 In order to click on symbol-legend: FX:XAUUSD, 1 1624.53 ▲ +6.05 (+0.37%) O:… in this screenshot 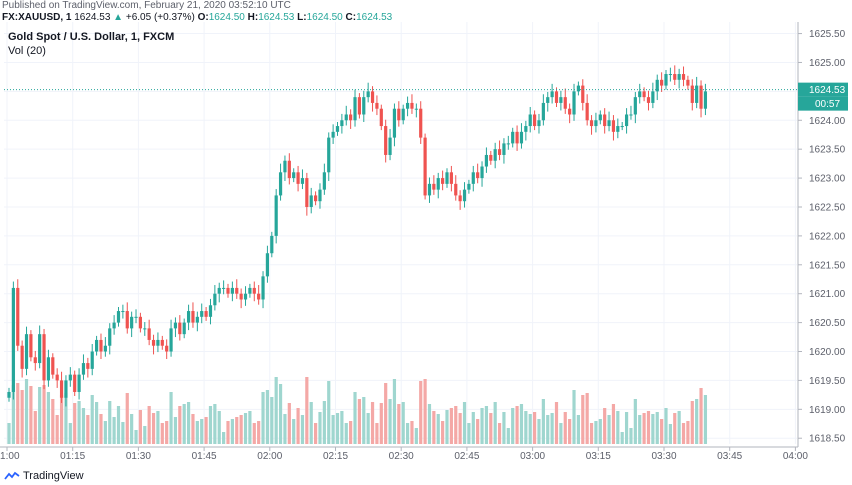, I will do `click(197, 17)`.